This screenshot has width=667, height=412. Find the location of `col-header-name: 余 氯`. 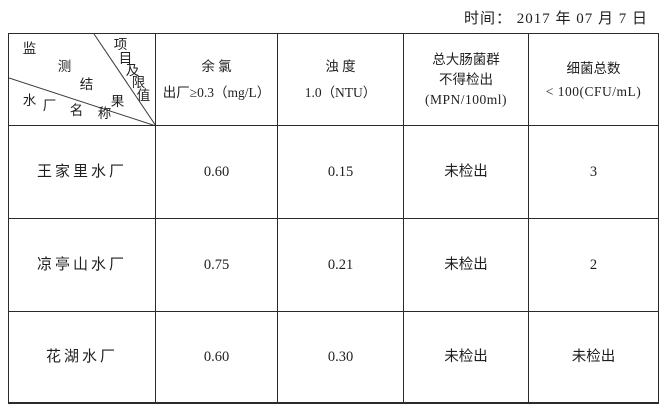

col-header-name: 余 氯 is located at coordinates (216, 66).